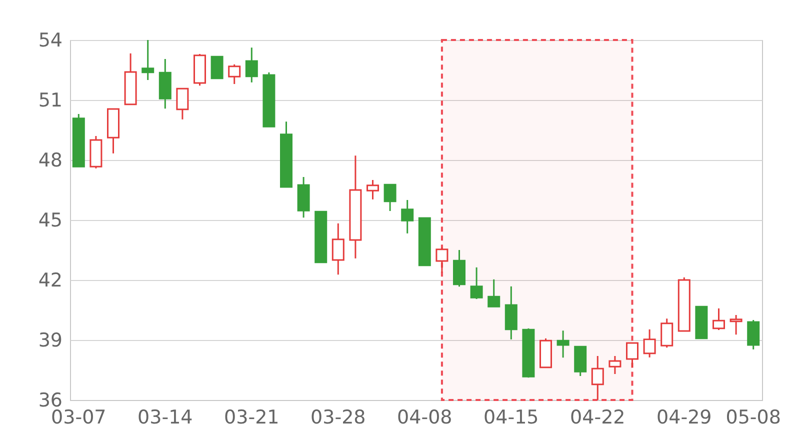 This screenshot has height=440, width=800. What do you see at coordinates (338, 417) in the screenshot?
I see `x-tick-label: 03-28` at bounding box center [338, 417].